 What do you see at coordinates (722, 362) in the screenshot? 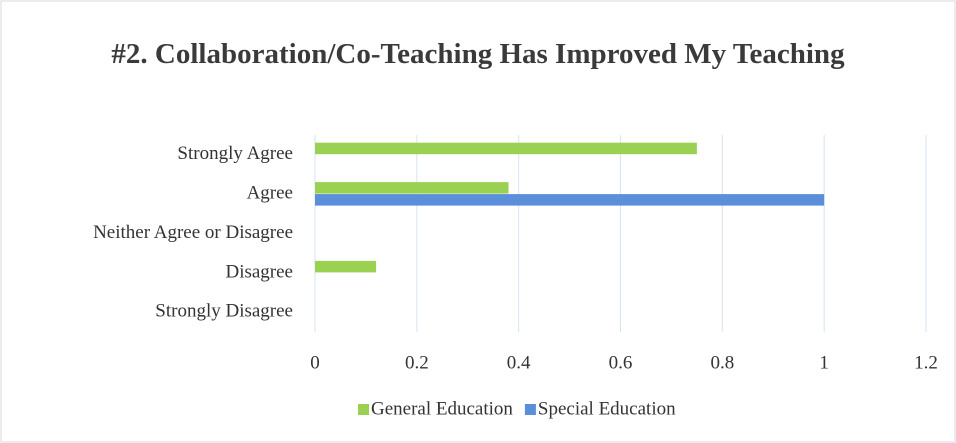
I see `x-tick-label: 0.8` at bounding box center [722, 362].